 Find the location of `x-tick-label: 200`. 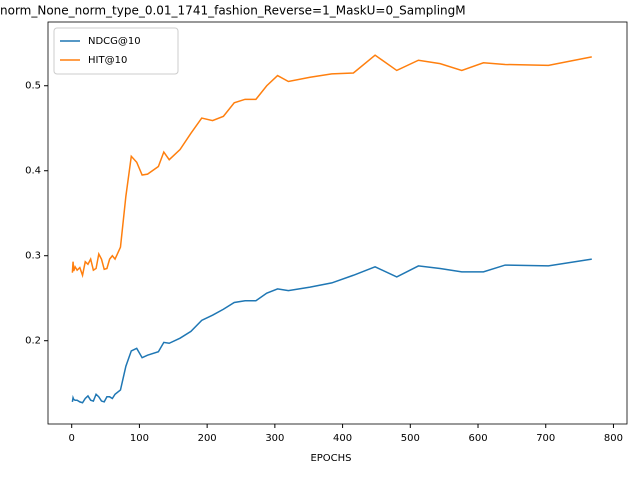

x-tick-label: 200 is located at coordinates (207, 438).